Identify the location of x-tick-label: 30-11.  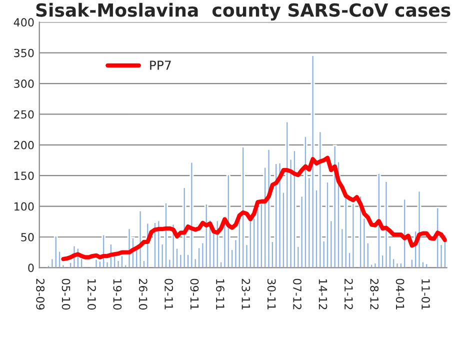
(271, 294).